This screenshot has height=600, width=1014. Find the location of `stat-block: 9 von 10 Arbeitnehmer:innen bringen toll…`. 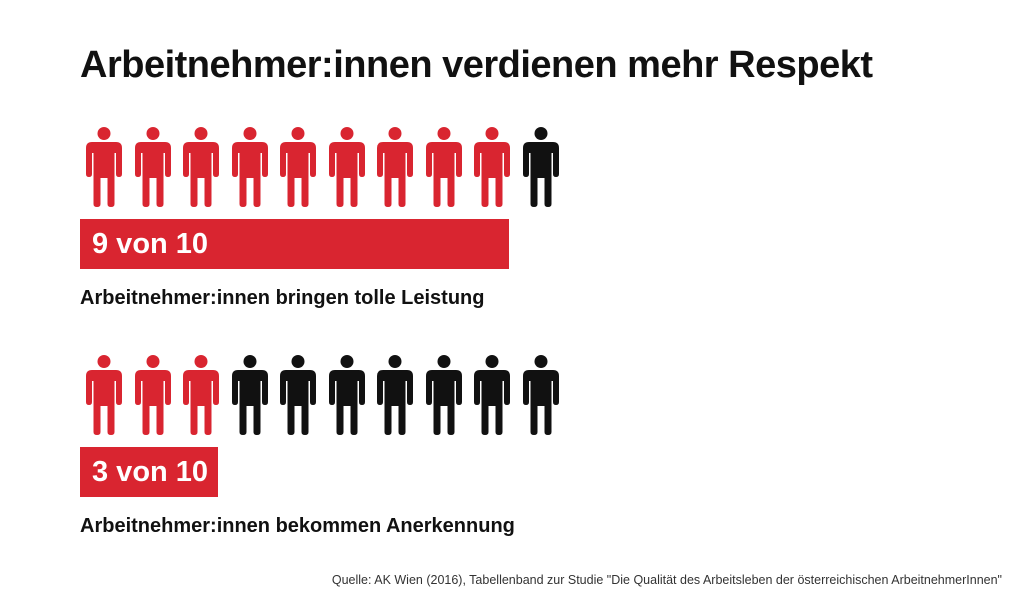

stat-block: 9 von 10 Arbeitnehmer:innen bringen toll… is located at coordinates (320, 218).